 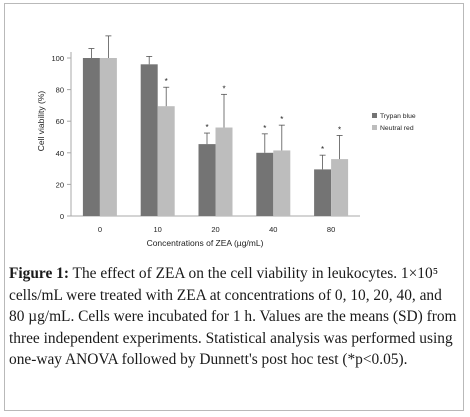 I want to click on legend: Trypan blue Neutral red, so click(x=394, y=122).